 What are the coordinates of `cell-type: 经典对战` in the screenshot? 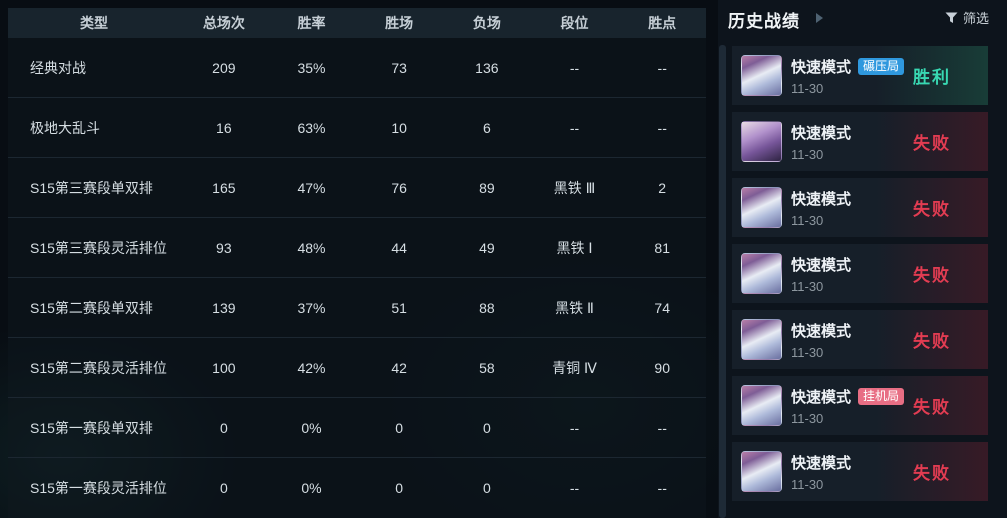 It's located at (58, 67).